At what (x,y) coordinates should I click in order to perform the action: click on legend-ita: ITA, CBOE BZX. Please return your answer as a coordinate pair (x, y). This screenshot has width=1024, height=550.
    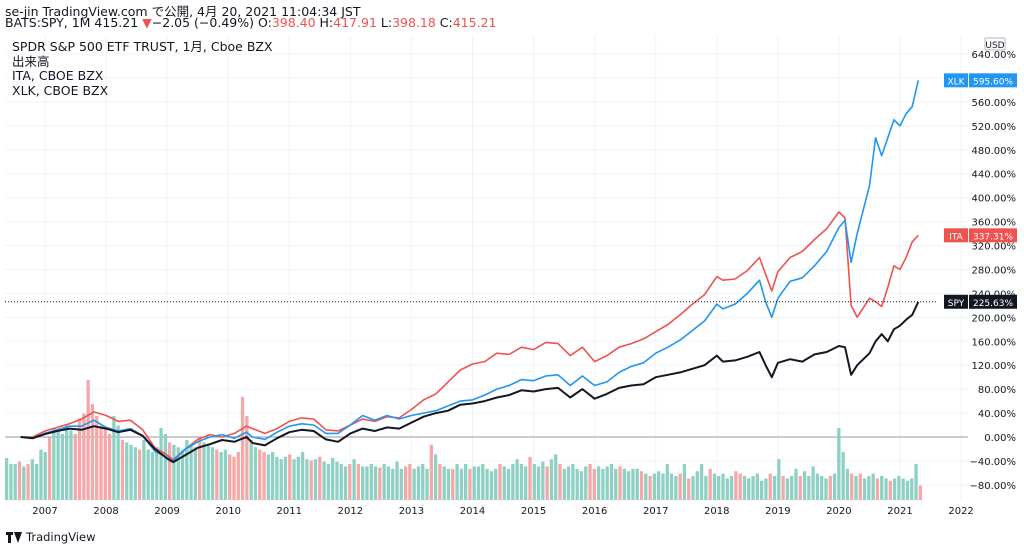
    Looking at the image, I should click on (58, 75).